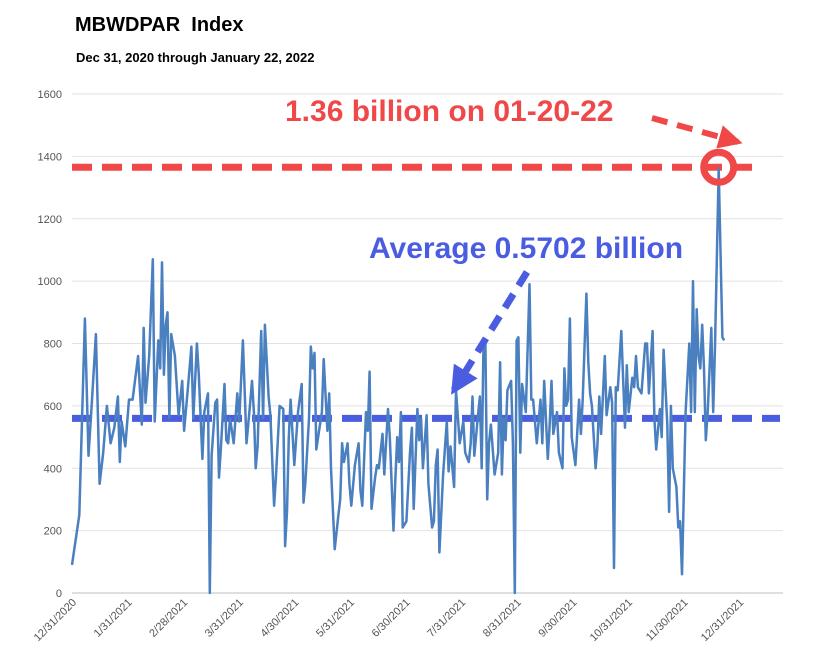  What do you see at coordinates (722, 620) in the screenshot?
I see `x-tick-label: 12/31/2021` at bounding box center [722, 620].